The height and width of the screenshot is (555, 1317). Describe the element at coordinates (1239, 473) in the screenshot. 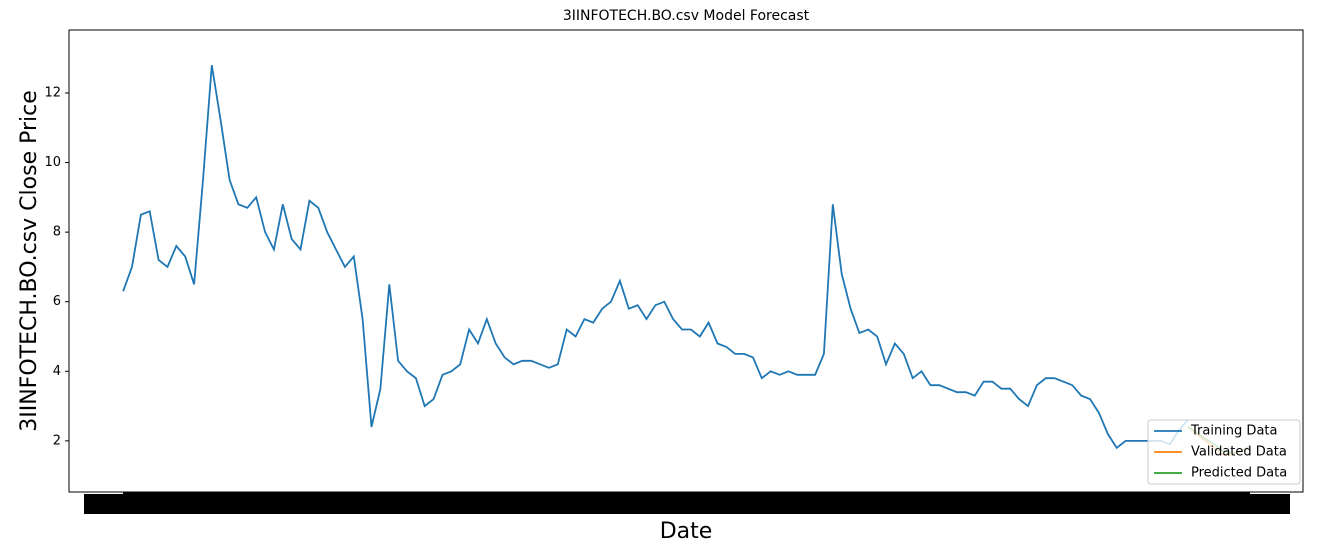

I see `legend-label: Predicted Data` at that location.